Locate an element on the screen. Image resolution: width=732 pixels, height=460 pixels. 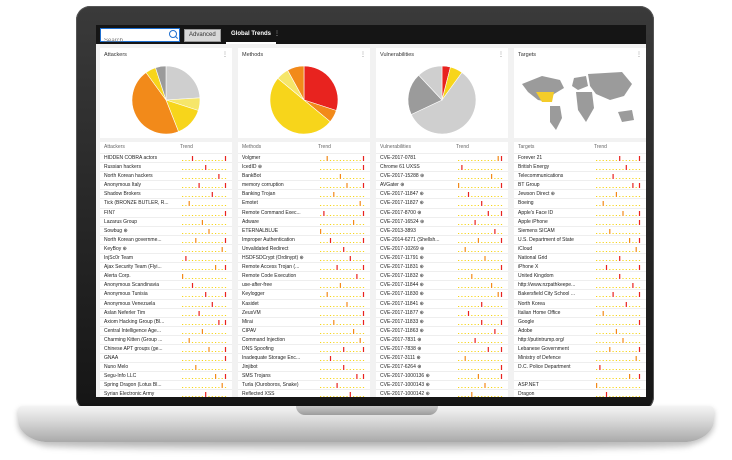
item-name: North Korea is located at coordinates (531, 303).